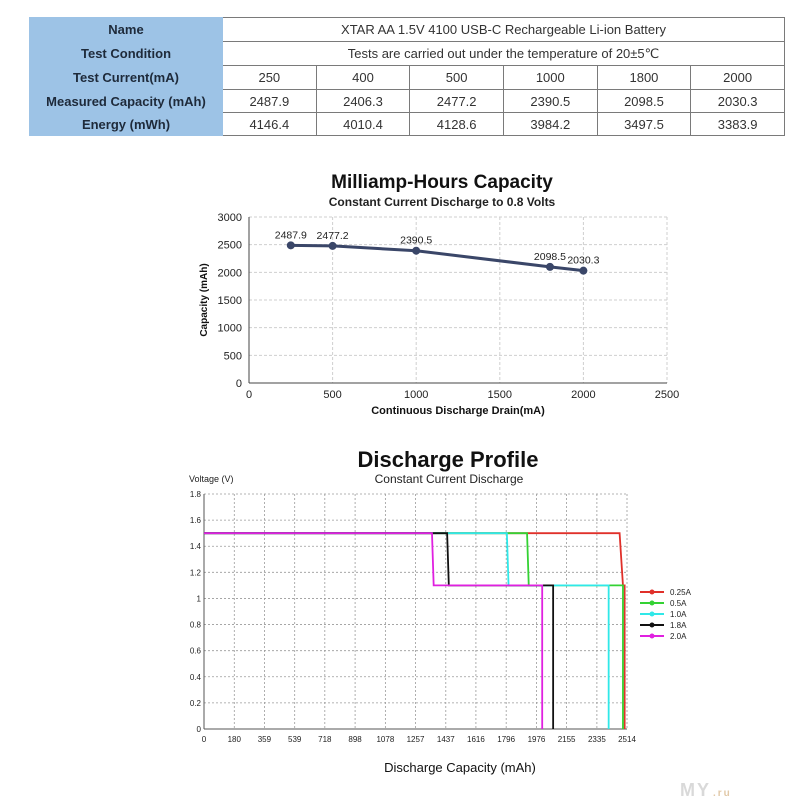  What do you see at coordinates (269, 101) in the screenshot?
I see `capacity-cell: 2487.9` at bounding box center [269, 101].